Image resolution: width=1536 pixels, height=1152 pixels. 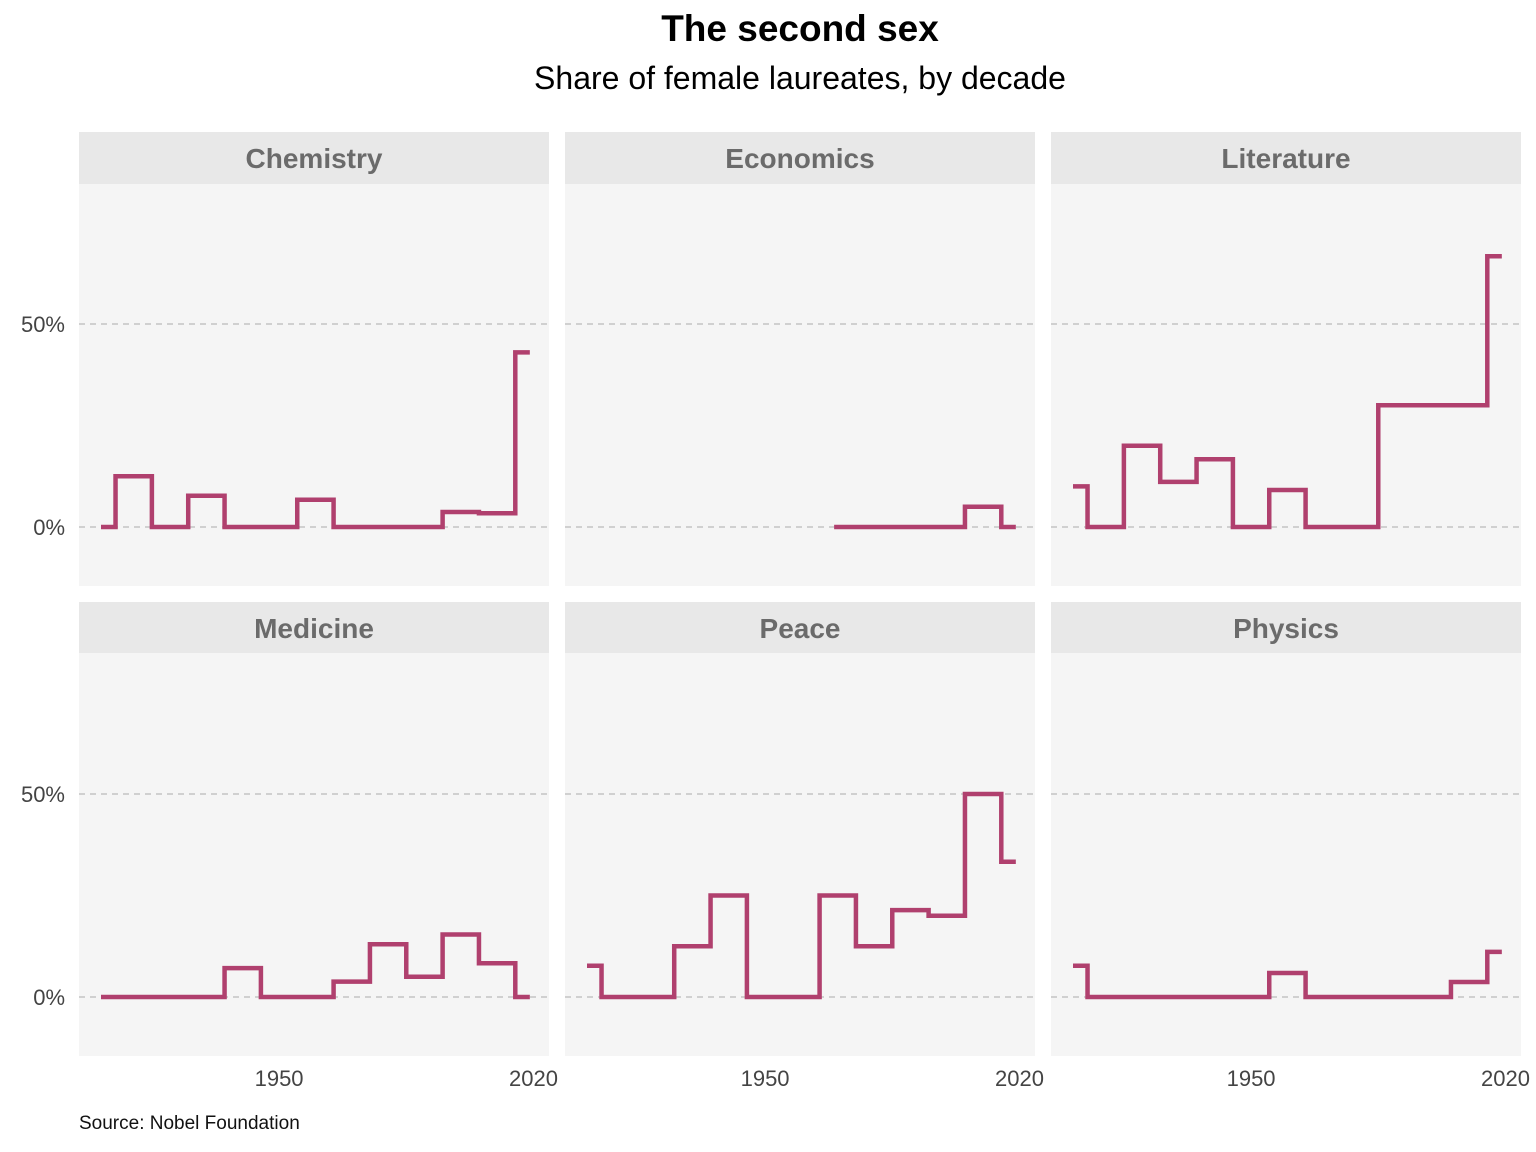 I want to click on facet-label: Economics, so click(x=799, y=158).